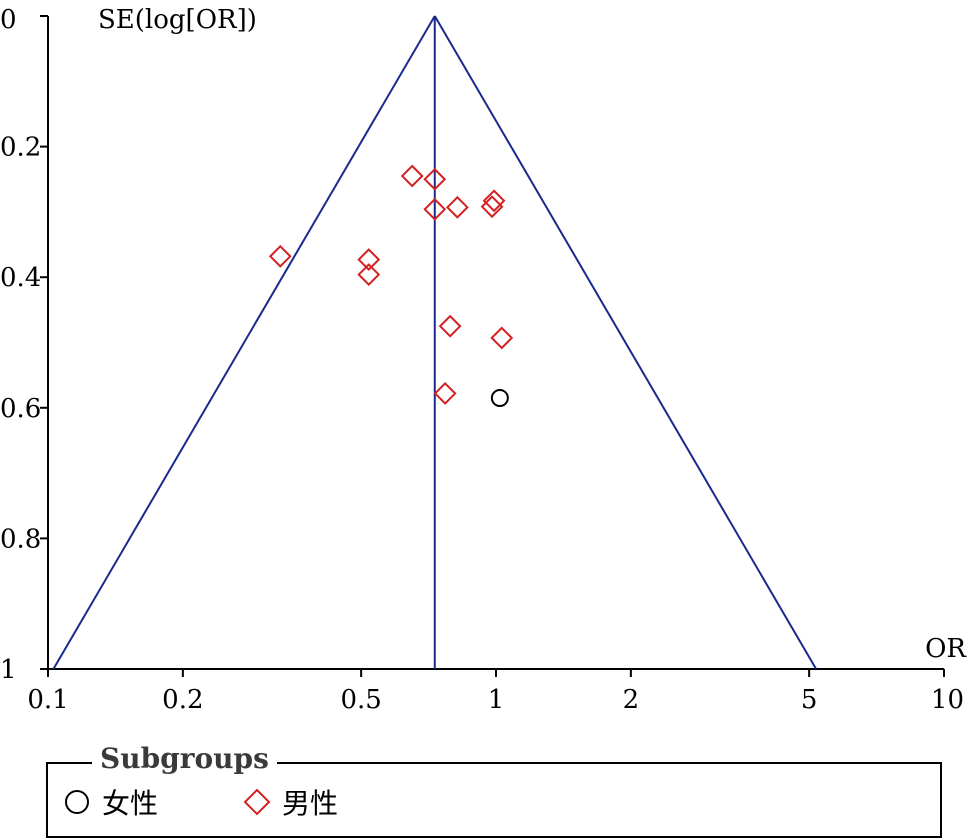 The height and width of the screenshot is (840, 968). Describe the element at coordinates (130, 803) in the screenshot. I see `legend-label-female: 女性` at that location.